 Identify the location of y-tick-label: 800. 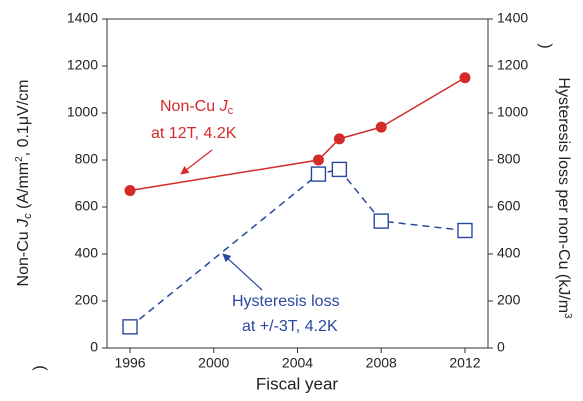
(87, 159).